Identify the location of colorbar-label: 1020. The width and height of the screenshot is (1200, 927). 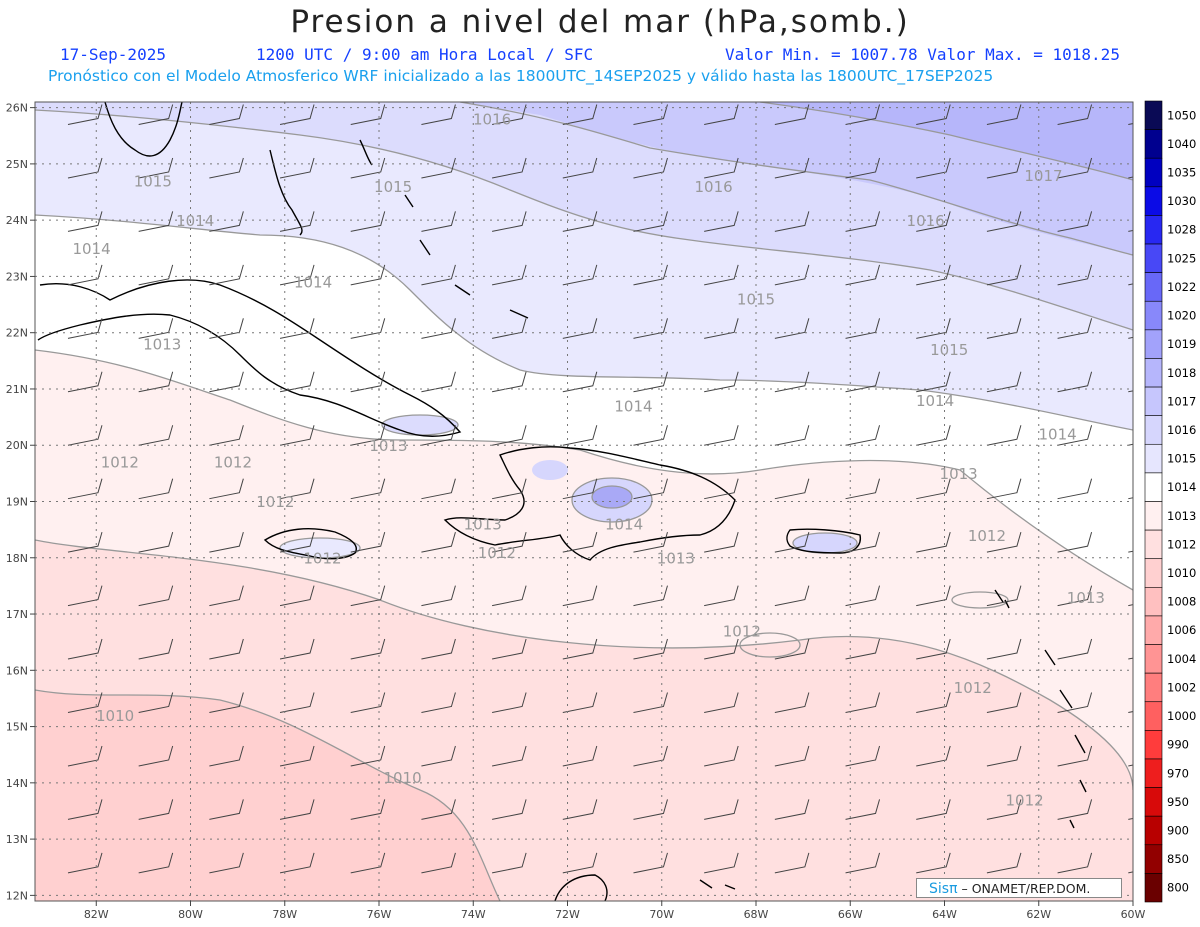
(1181, 316).